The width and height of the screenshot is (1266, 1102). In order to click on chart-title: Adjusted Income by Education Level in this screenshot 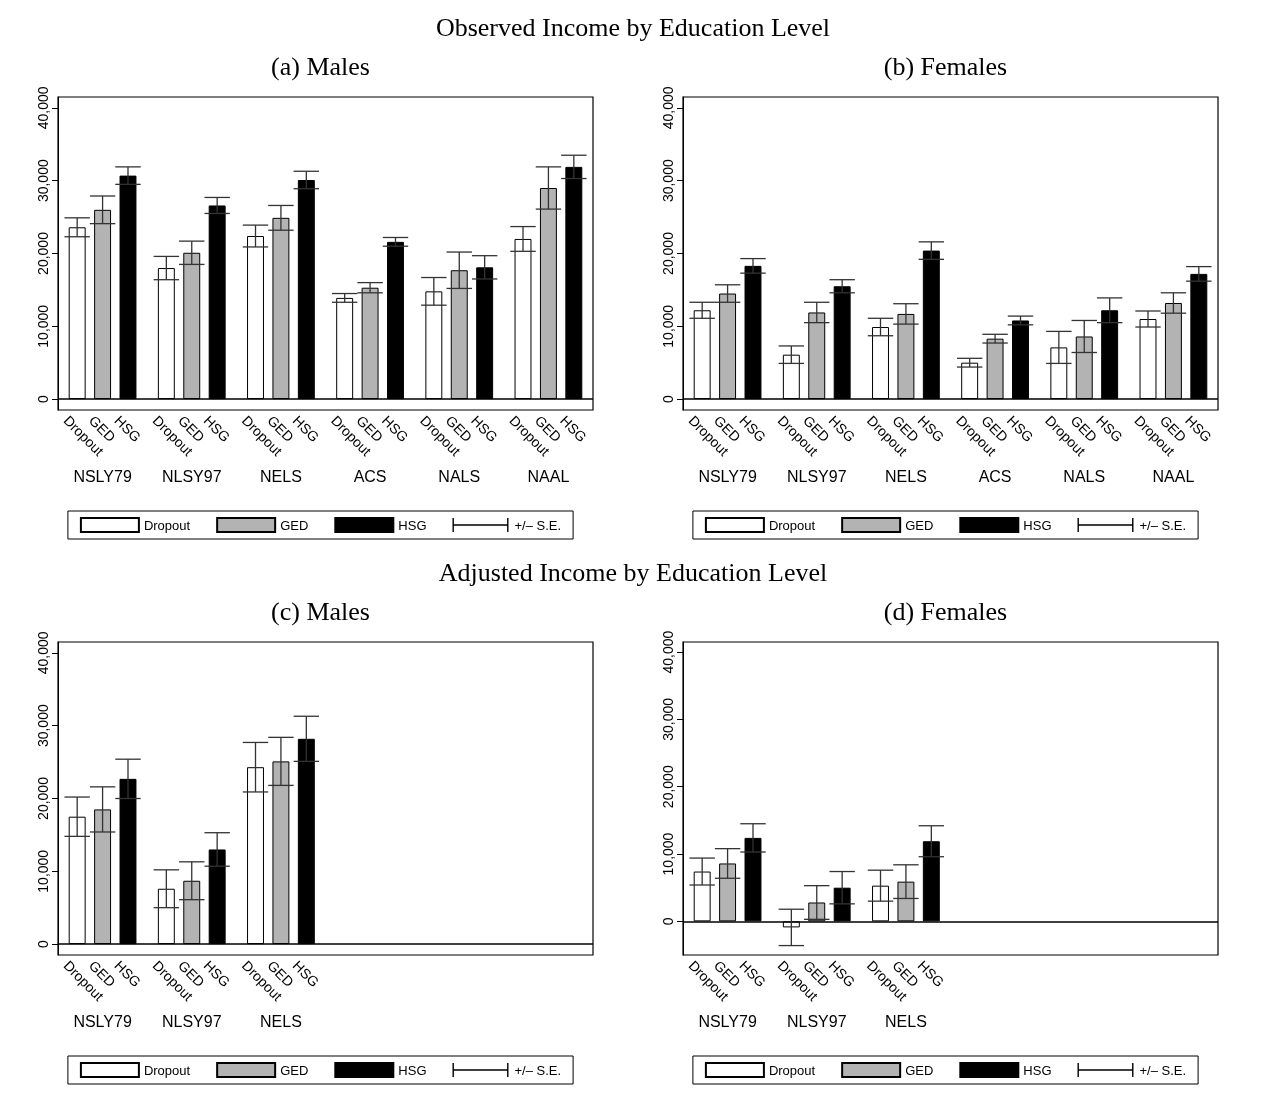, I will do `click(633, 573)`.